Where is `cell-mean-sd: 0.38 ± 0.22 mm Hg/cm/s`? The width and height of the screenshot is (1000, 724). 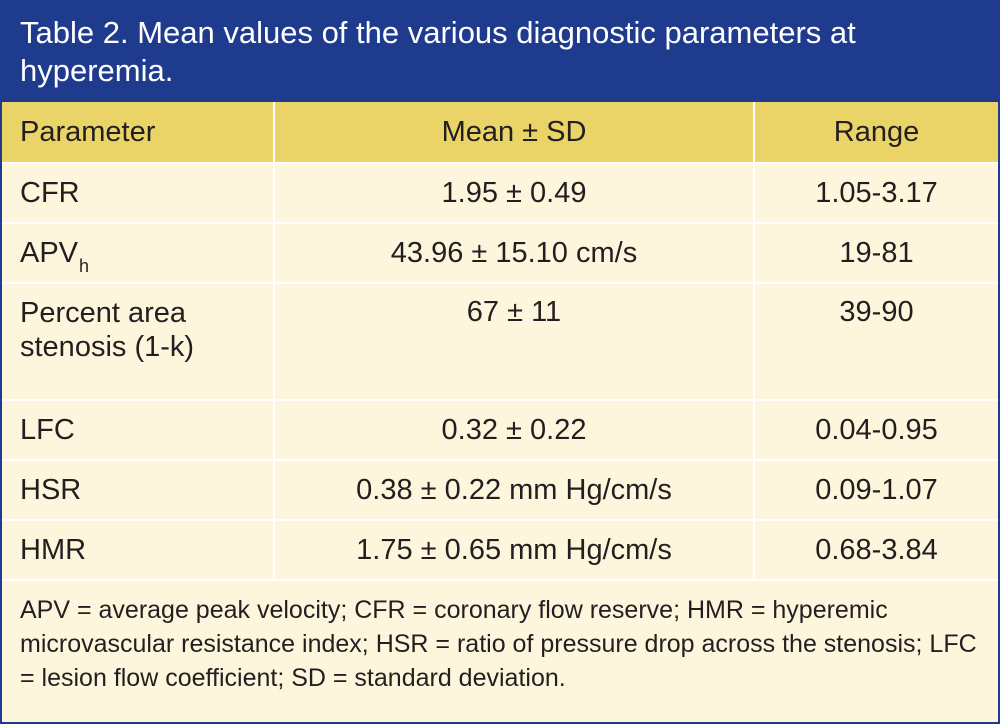 cell-mean-sd: 0.38 ± 0.22 mm Hg/cm/s is located at coordinates (514, 490).